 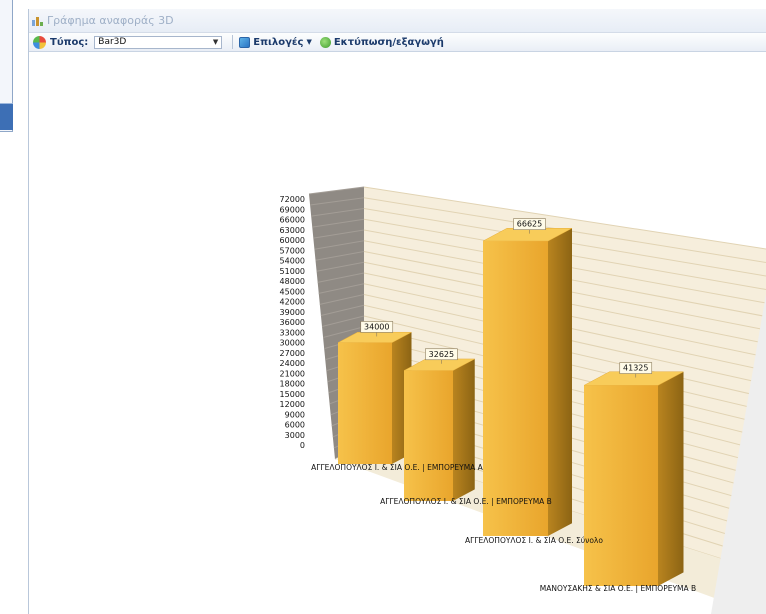 I want to click on print-export-icon, so click(x=325, y=42).